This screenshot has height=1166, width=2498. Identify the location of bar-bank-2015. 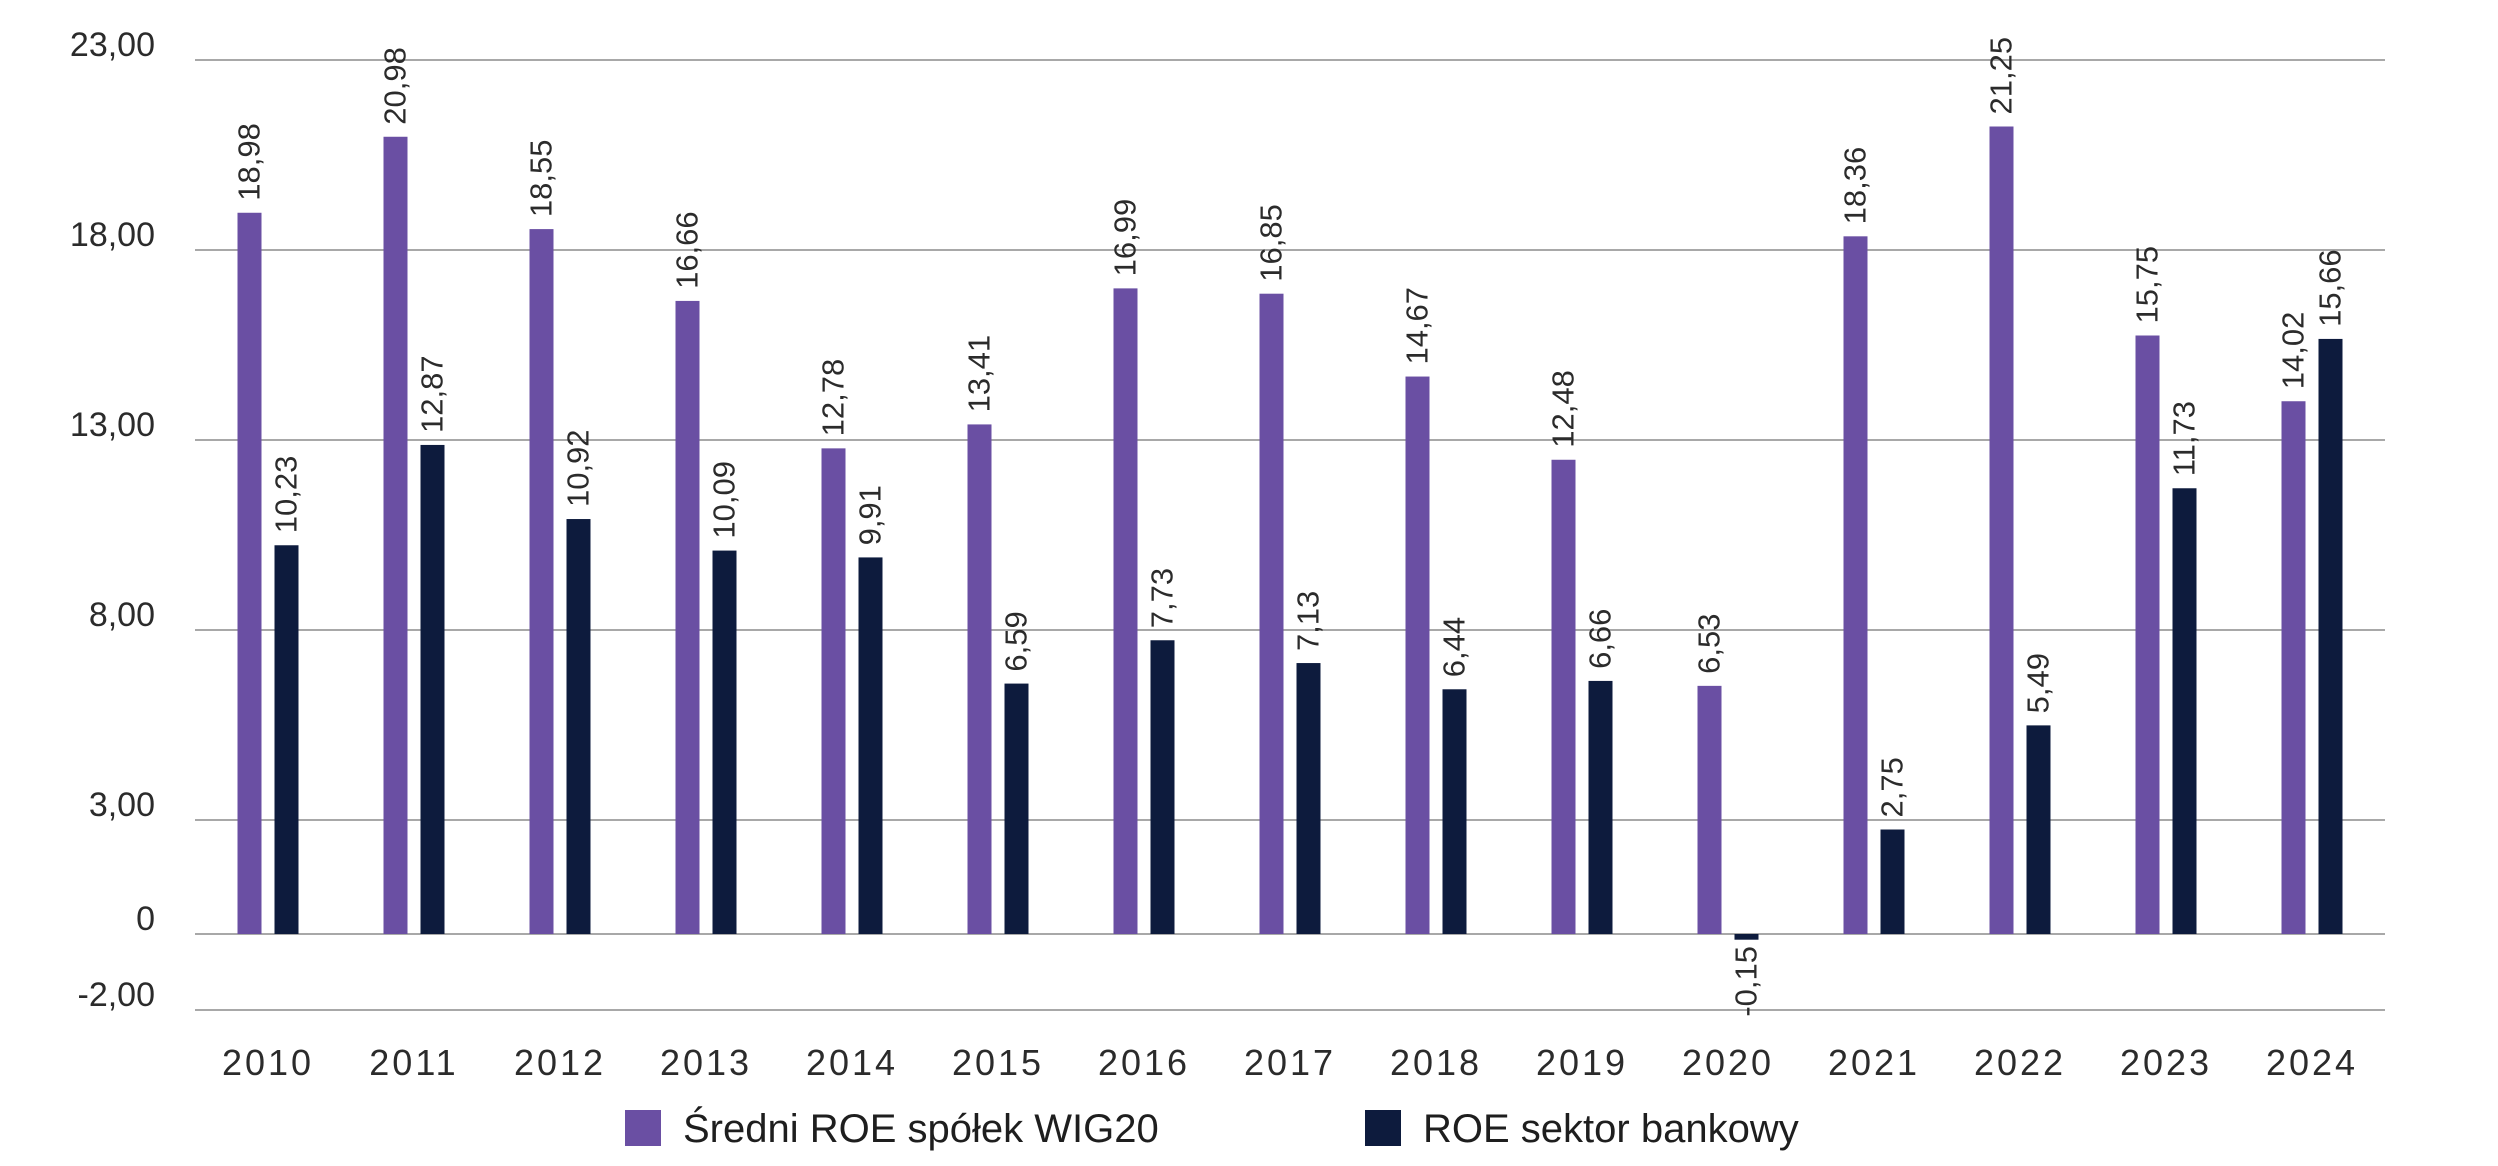
(1016, 808).